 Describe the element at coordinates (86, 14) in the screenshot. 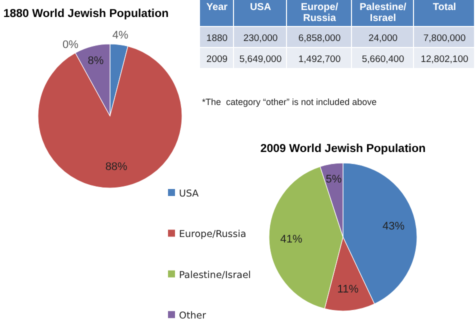

I see `chart-title: 1880 World Jewish Population` at that location.